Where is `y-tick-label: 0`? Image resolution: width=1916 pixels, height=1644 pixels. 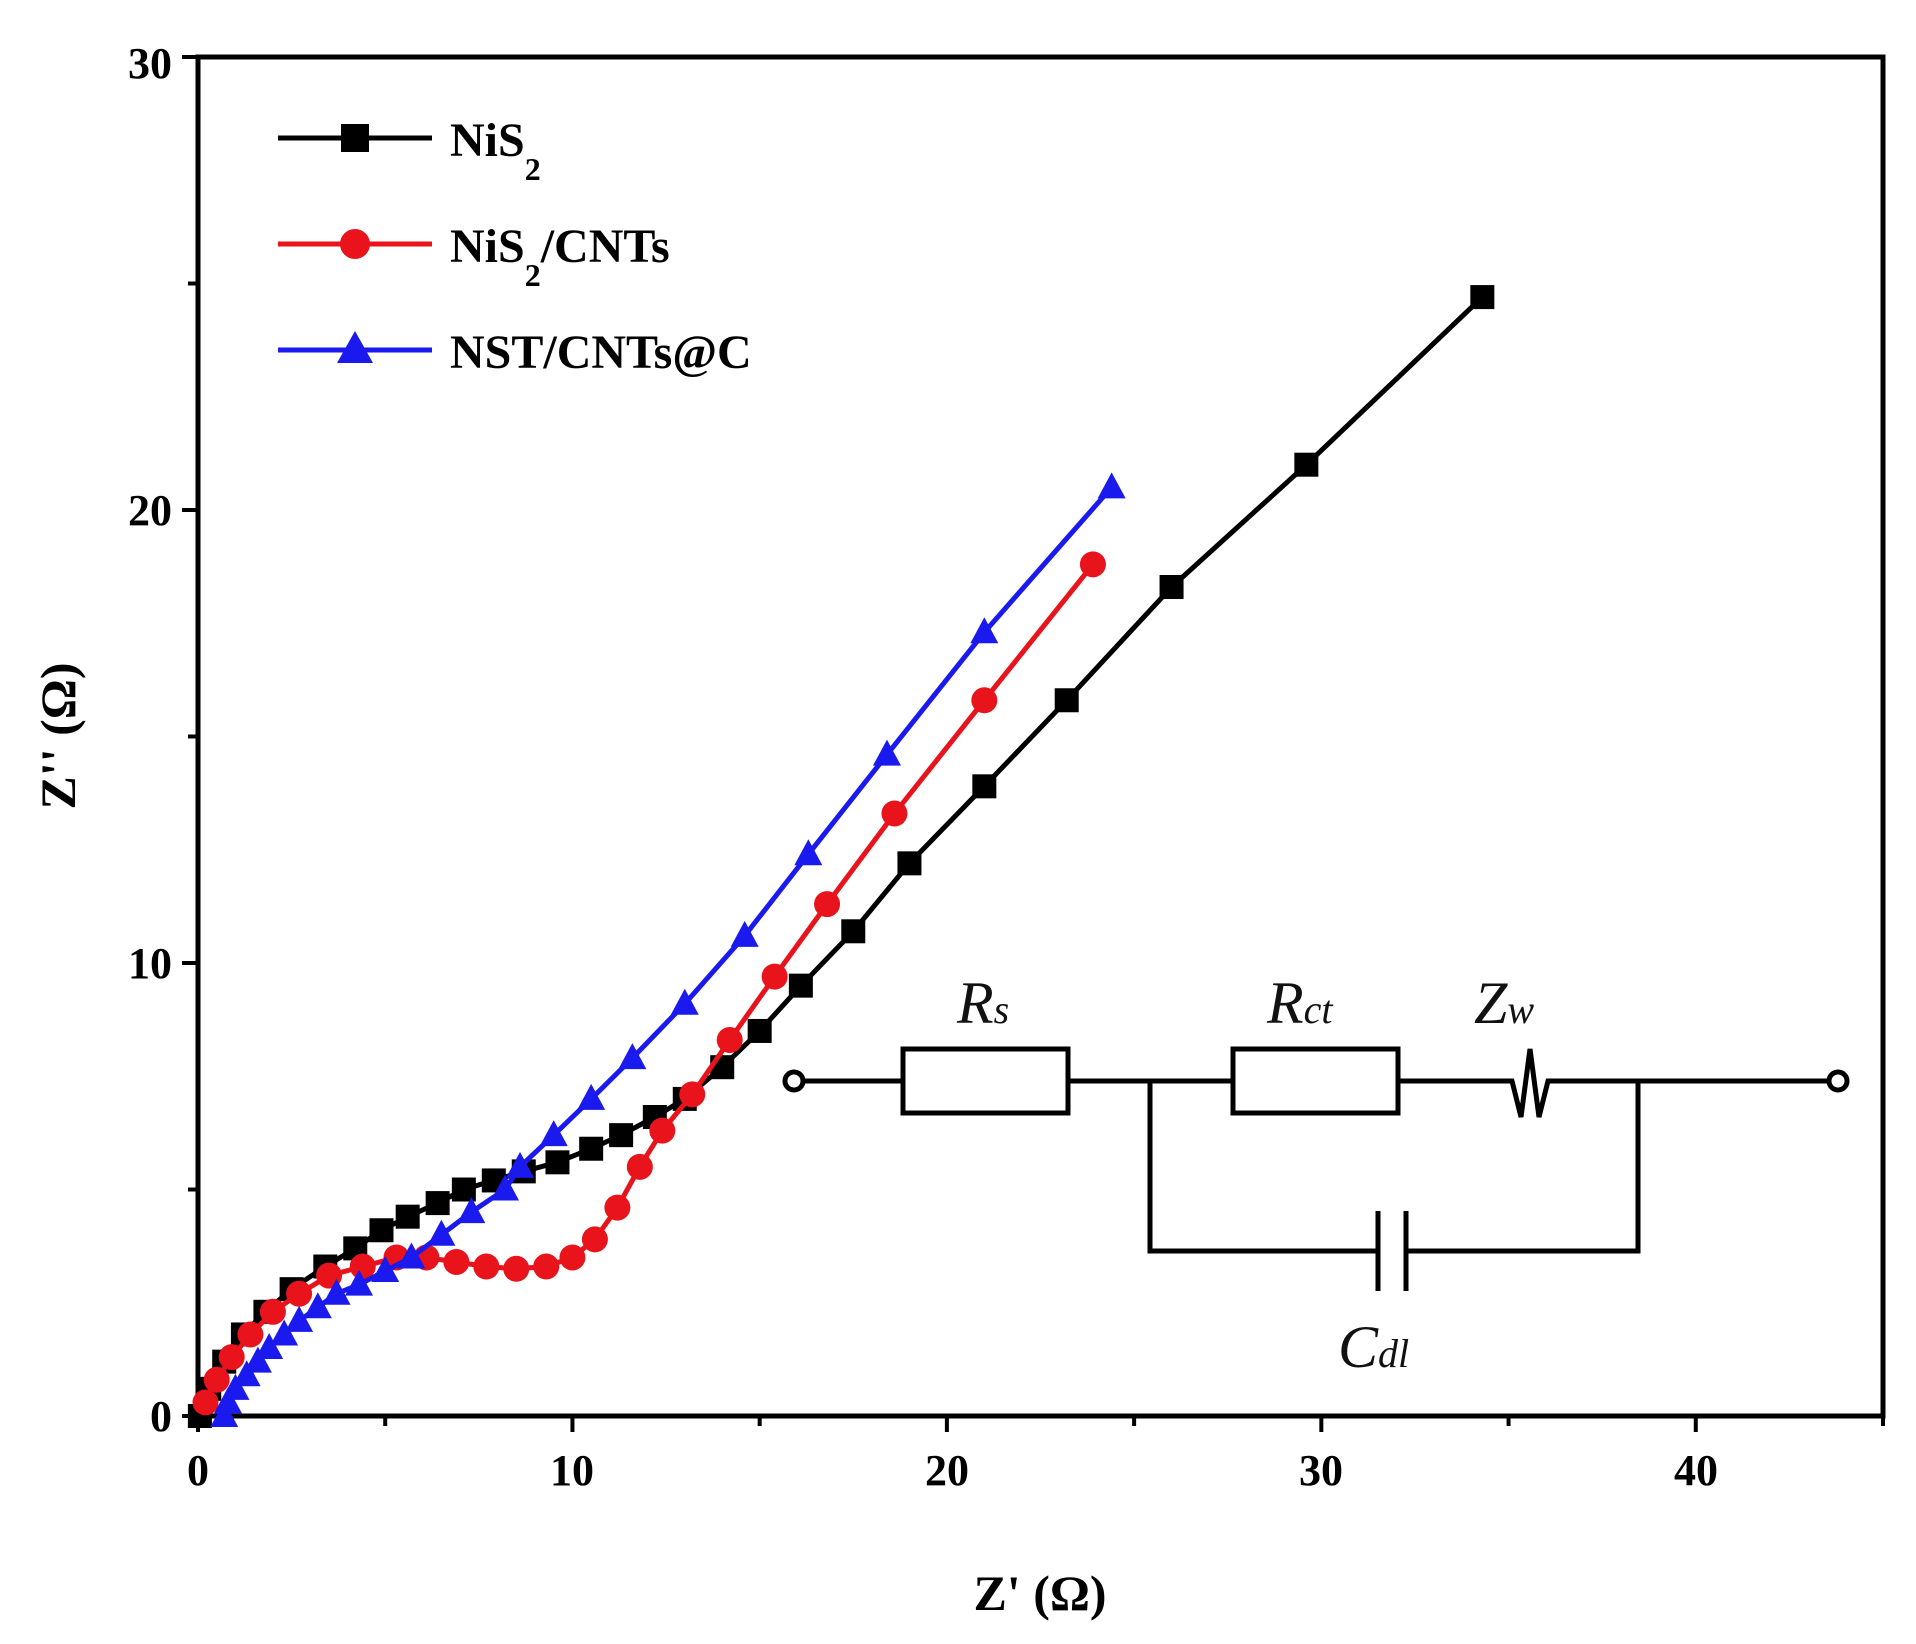
y-tick-label: 0 is located at coordinates (161, 1416).